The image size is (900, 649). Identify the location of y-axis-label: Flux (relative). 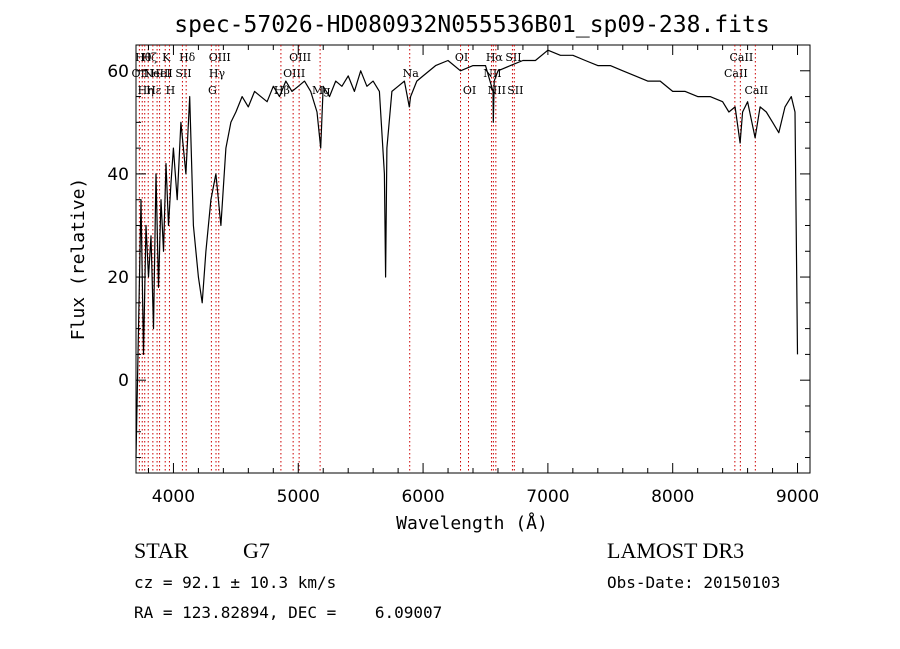
(78, 259).